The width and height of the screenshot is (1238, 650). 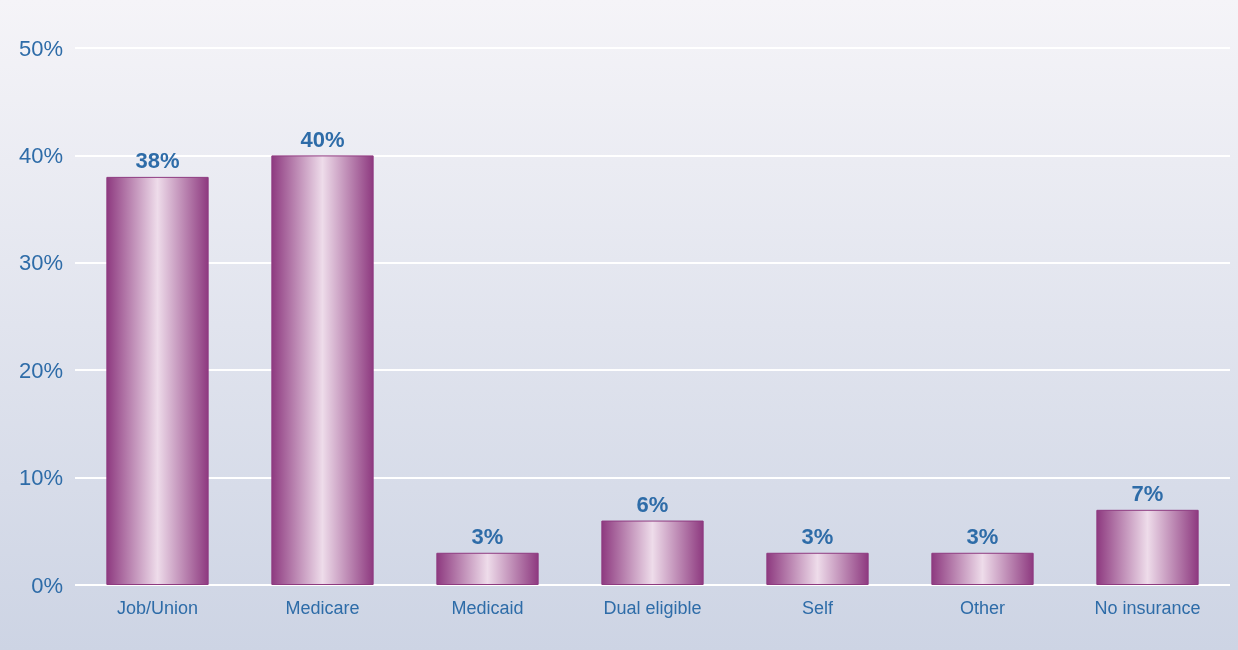 I want to click on y-tick-label: 30%, so click(x=40, y=263).